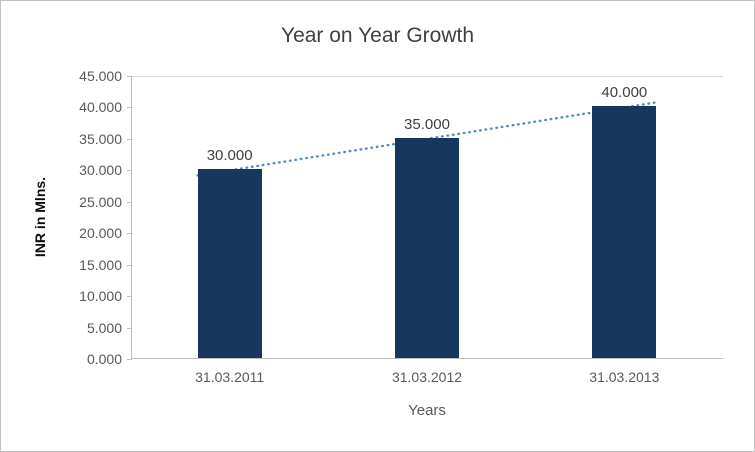 This screenshot has height=452, width=755. What do you see at coordinates (229, 156) in the screenshot?
I see `bar-data-label: 30.000` at bounding box center [229, 156].